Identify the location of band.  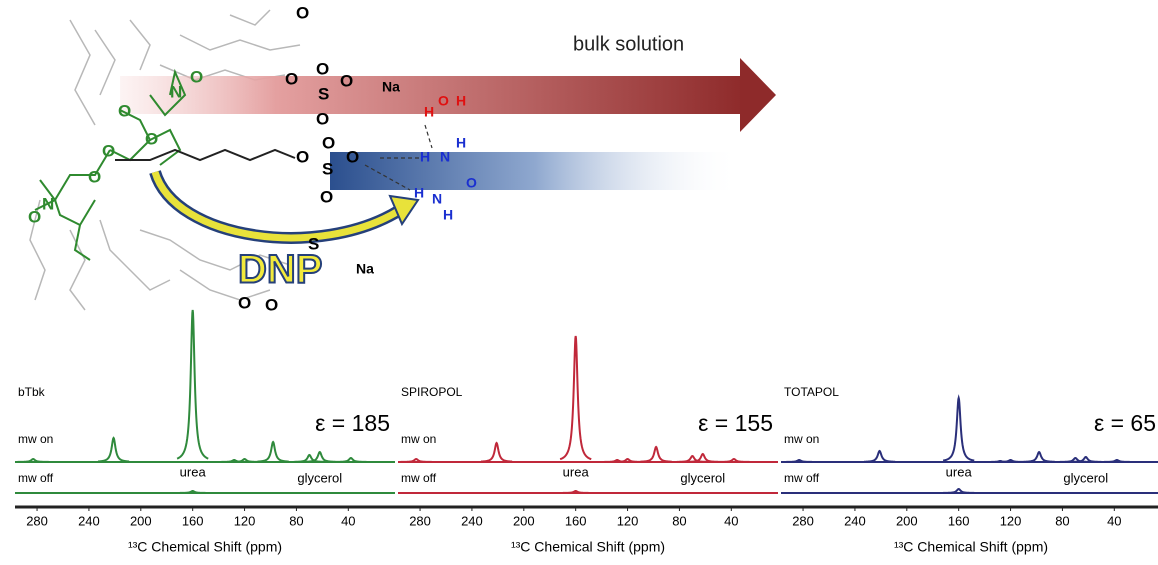
(535, 171).